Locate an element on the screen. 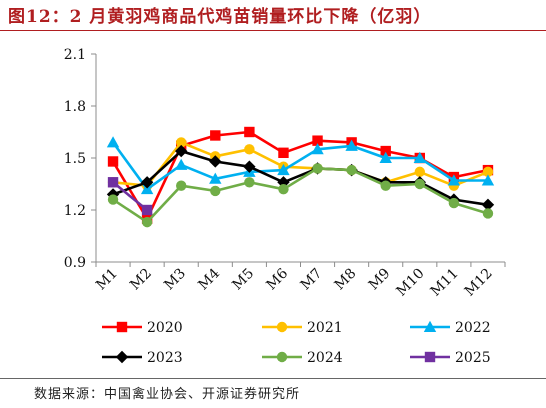 Image resolution: width=546 pixels, height=408 pixels. series-2022 is located at coordinates (300, 165).